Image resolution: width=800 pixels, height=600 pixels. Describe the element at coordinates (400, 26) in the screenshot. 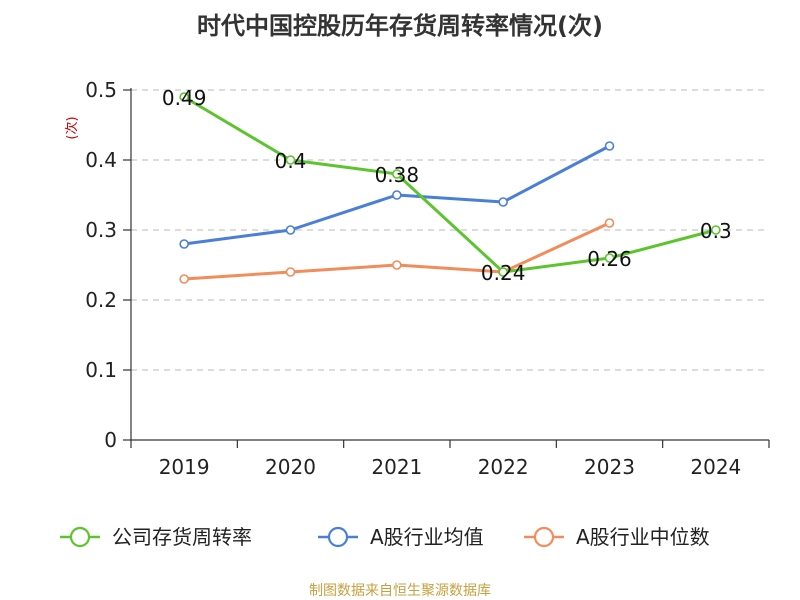

I see `chart-title: 时代中国控股历年存货周转率情况(次)` at that location.